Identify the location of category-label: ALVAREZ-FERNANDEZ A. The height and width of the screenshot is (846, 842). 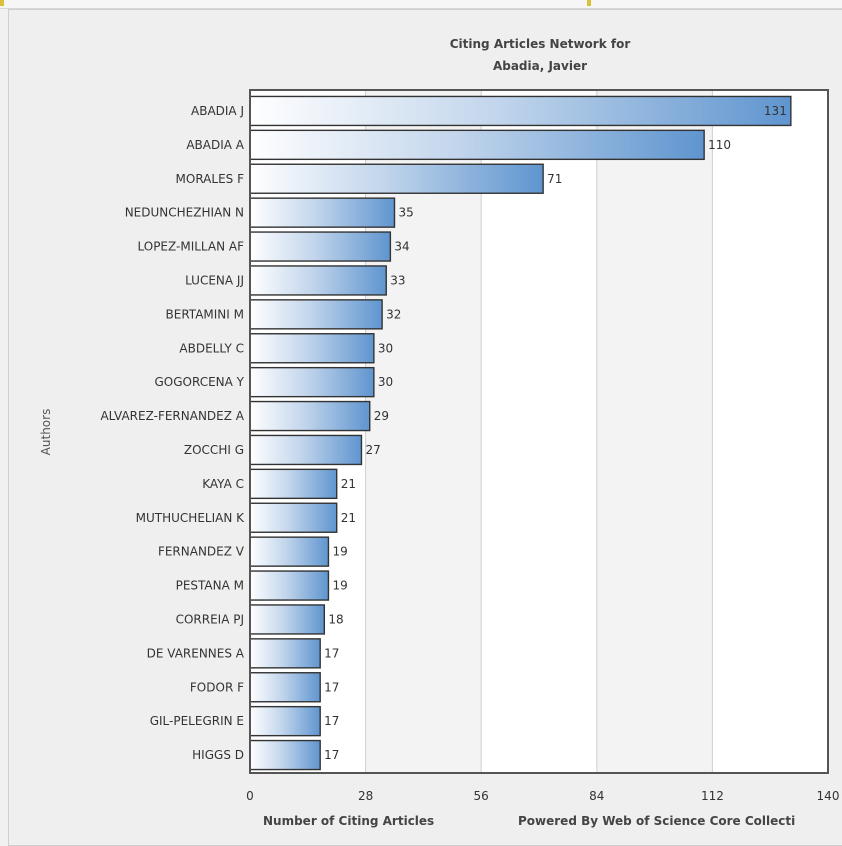
(172, 416).